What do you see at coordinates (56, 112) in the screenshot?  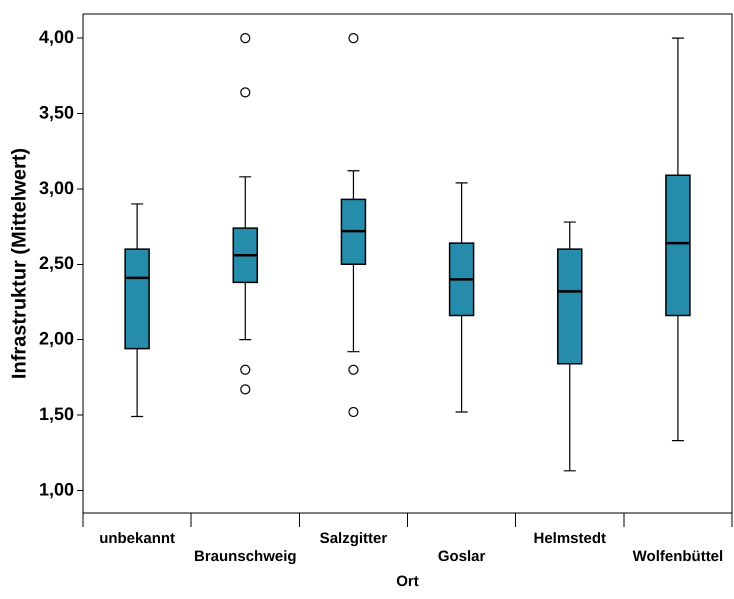 I see `y-tick-label: 3,50` at bounding box center [56, 112].